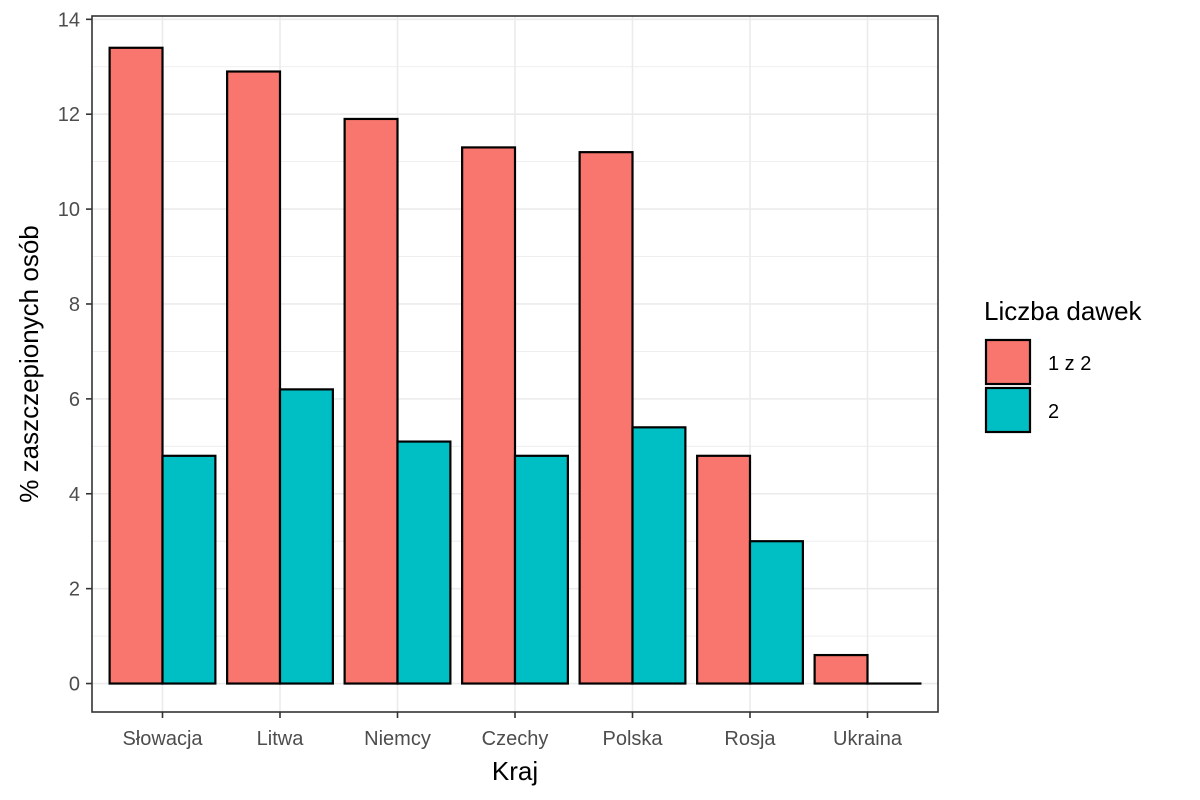  What do you see at coordinates (868, 739) in the screenshot?
I see `x-tick-label: Ukraina` at bounding box center [868, 739].